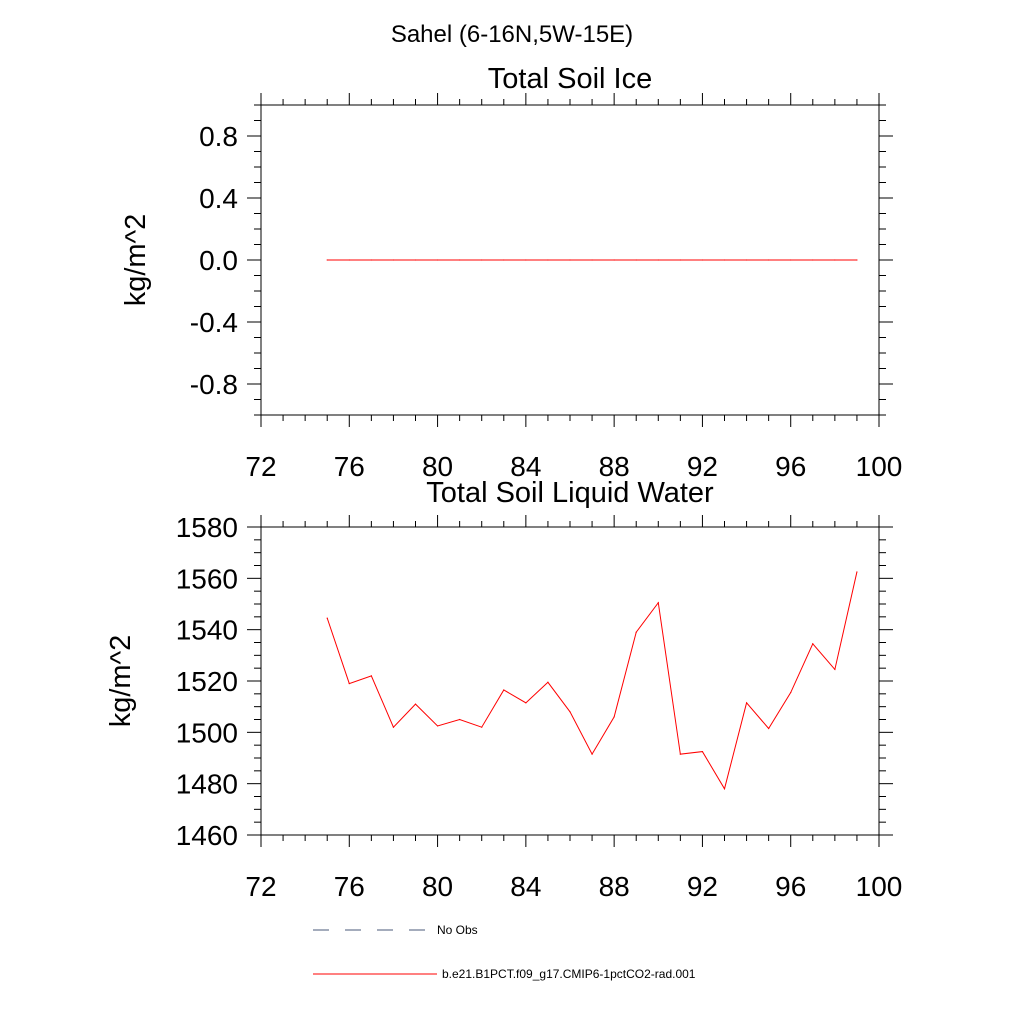  Describe the element at coordinates (592, 681) in the screenshot. I see `series-line` at that location.